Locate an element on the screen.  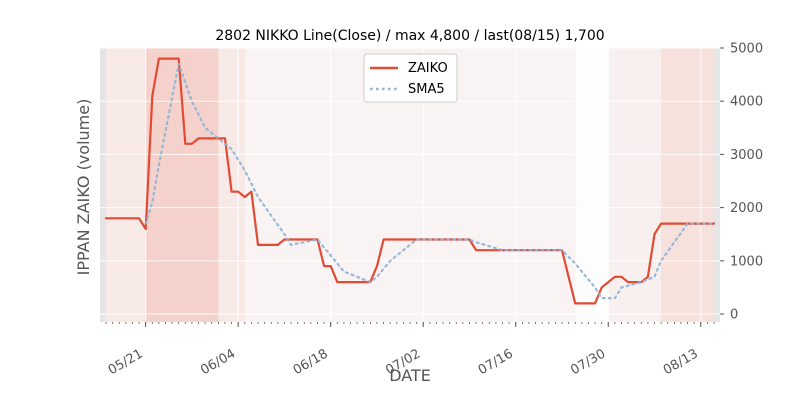
y-tick-label-1000: 1000 is located at coordinates (746, 261).